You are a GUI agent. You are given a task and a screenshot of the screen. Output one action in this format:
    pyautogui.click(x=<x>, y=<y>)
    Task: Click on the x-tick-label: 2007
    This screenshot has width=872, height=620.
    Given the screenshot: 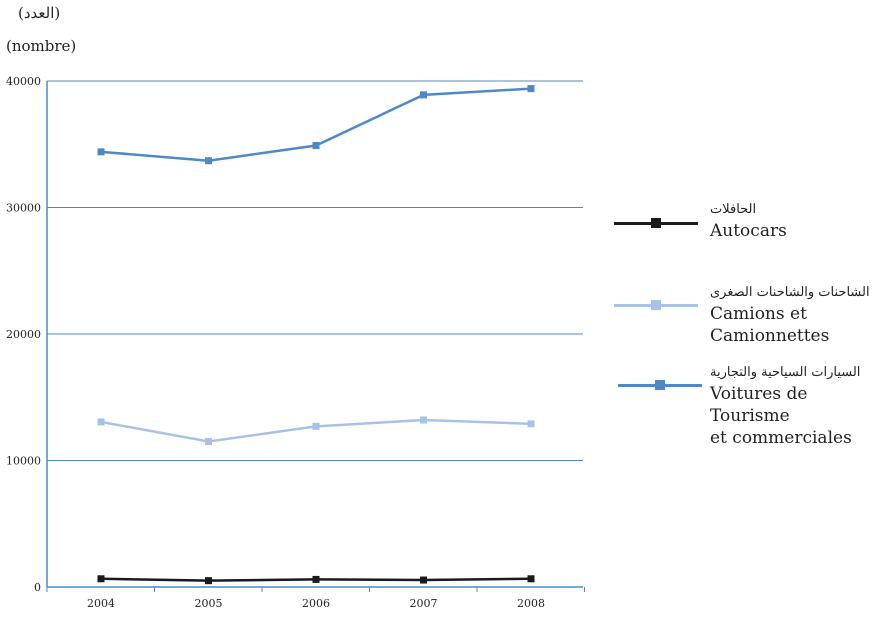 What is the action you would take?
    pyautogui.click(x=424, y=603)
    